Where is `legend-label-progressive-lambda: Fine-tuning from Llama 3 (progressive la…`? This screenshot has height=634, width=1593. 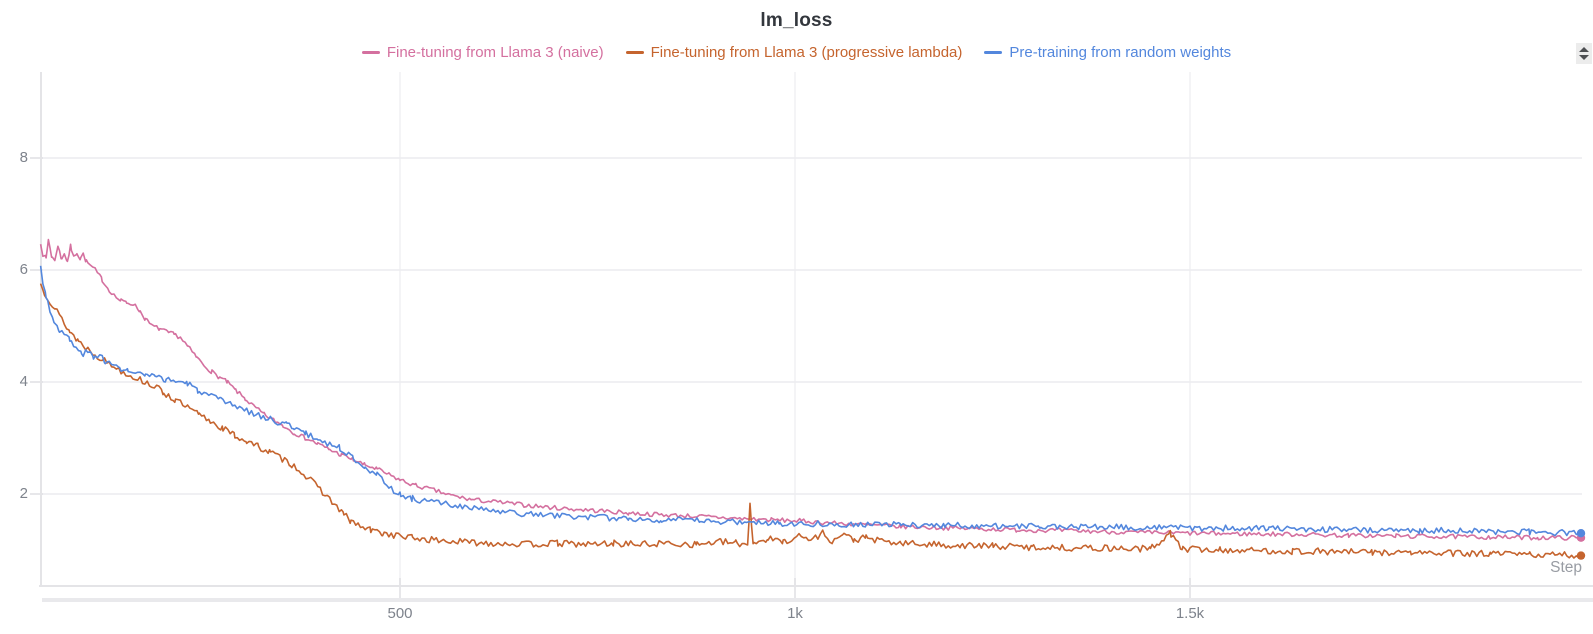 legend-label-progressive-lambda: Fine-tuning from Llama 3 (progressive la… is located at coordinates (806, 52).